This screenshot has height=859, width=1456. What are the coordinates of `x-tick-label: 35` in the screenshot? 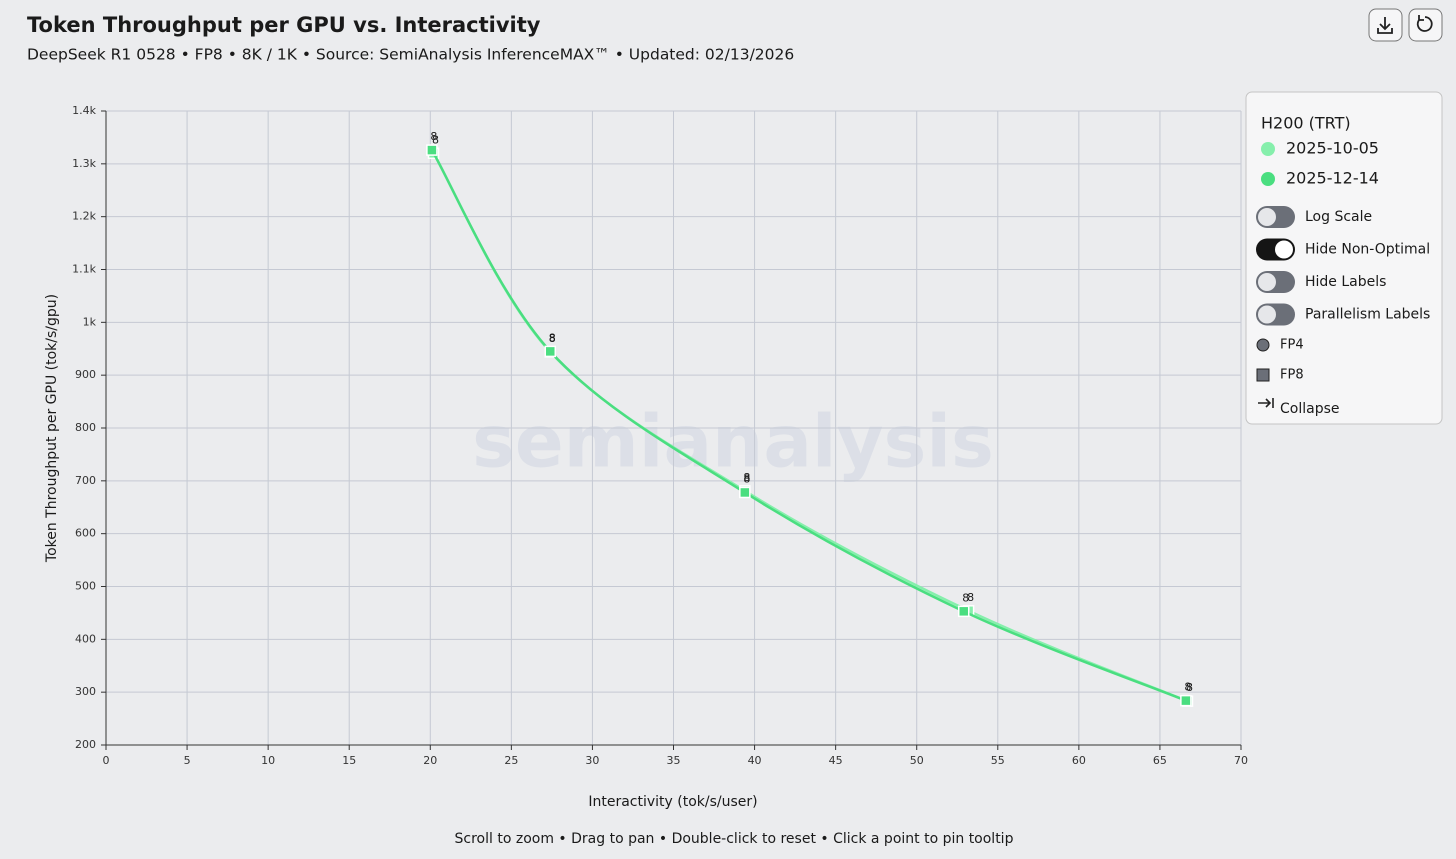 It's located at (674, 760).